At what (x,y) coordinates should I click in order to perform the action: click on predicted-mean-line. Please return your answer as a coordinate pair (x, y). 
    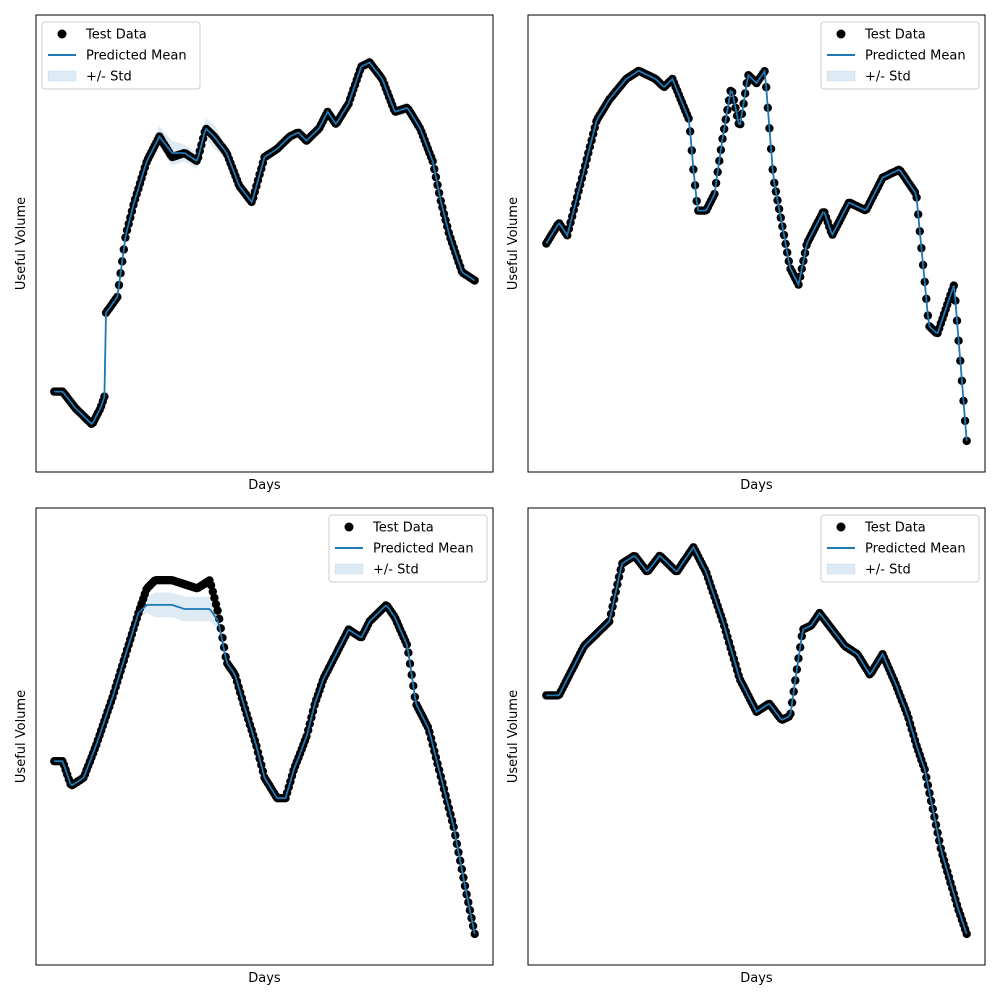
    Looking at the image, I should click on (265, 769).